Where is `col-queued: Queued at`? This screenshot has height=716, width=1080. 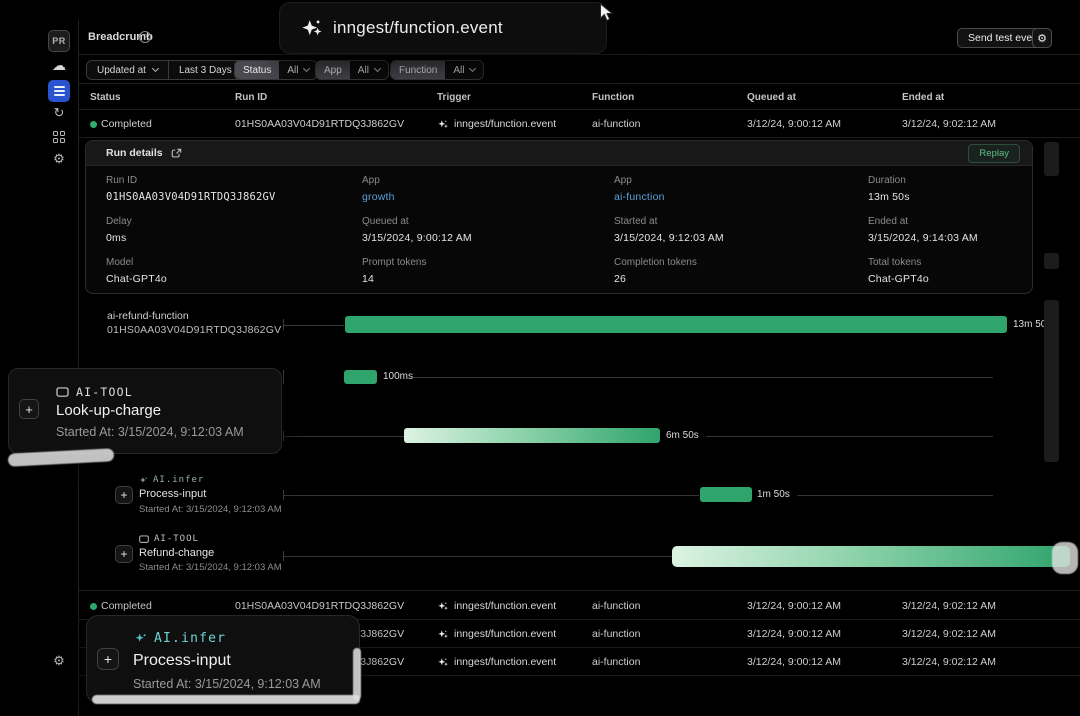
col-queued: Queued at is located at coordinates (771, 97).